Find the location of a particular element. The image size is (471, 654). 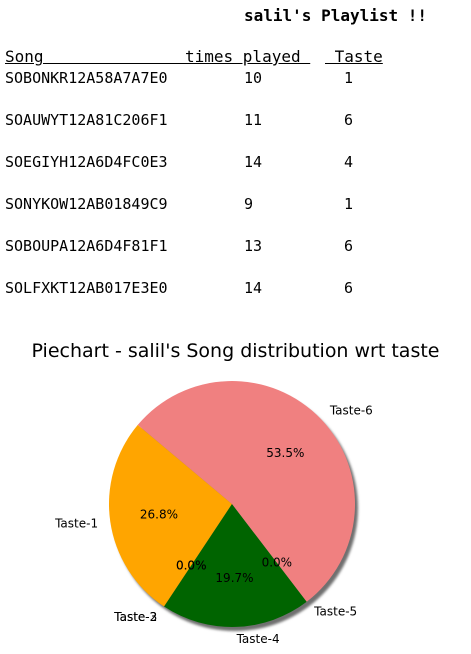

header-times-played: times played is located at coordinates (248, 56).